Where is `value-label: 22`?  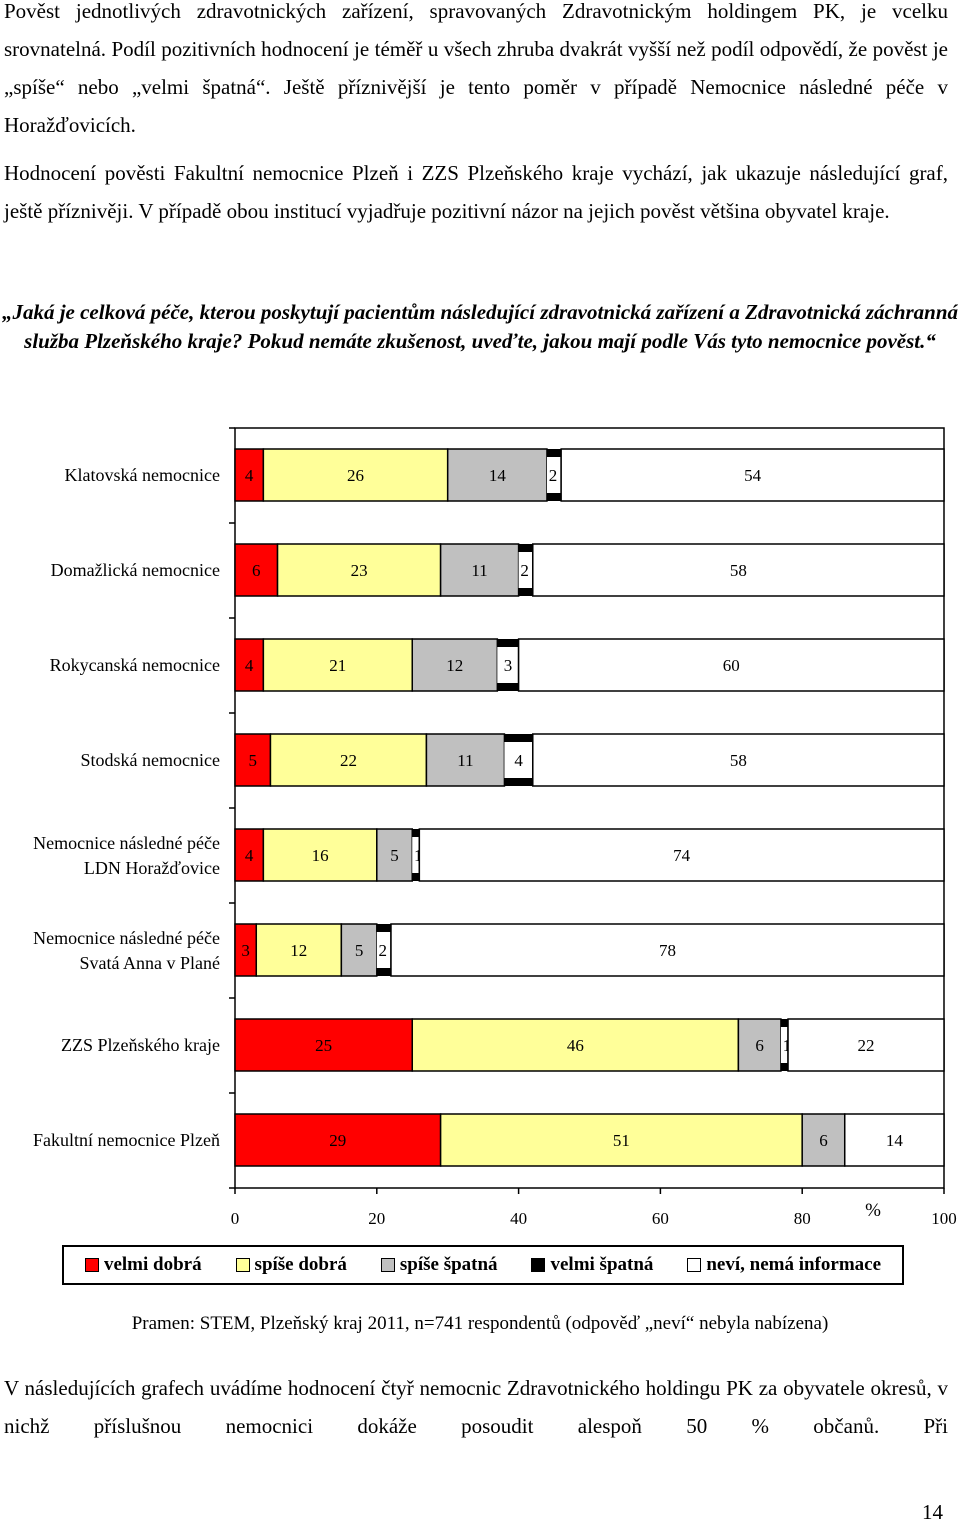
value-label: 22 is located at coordinates (866, 1045).